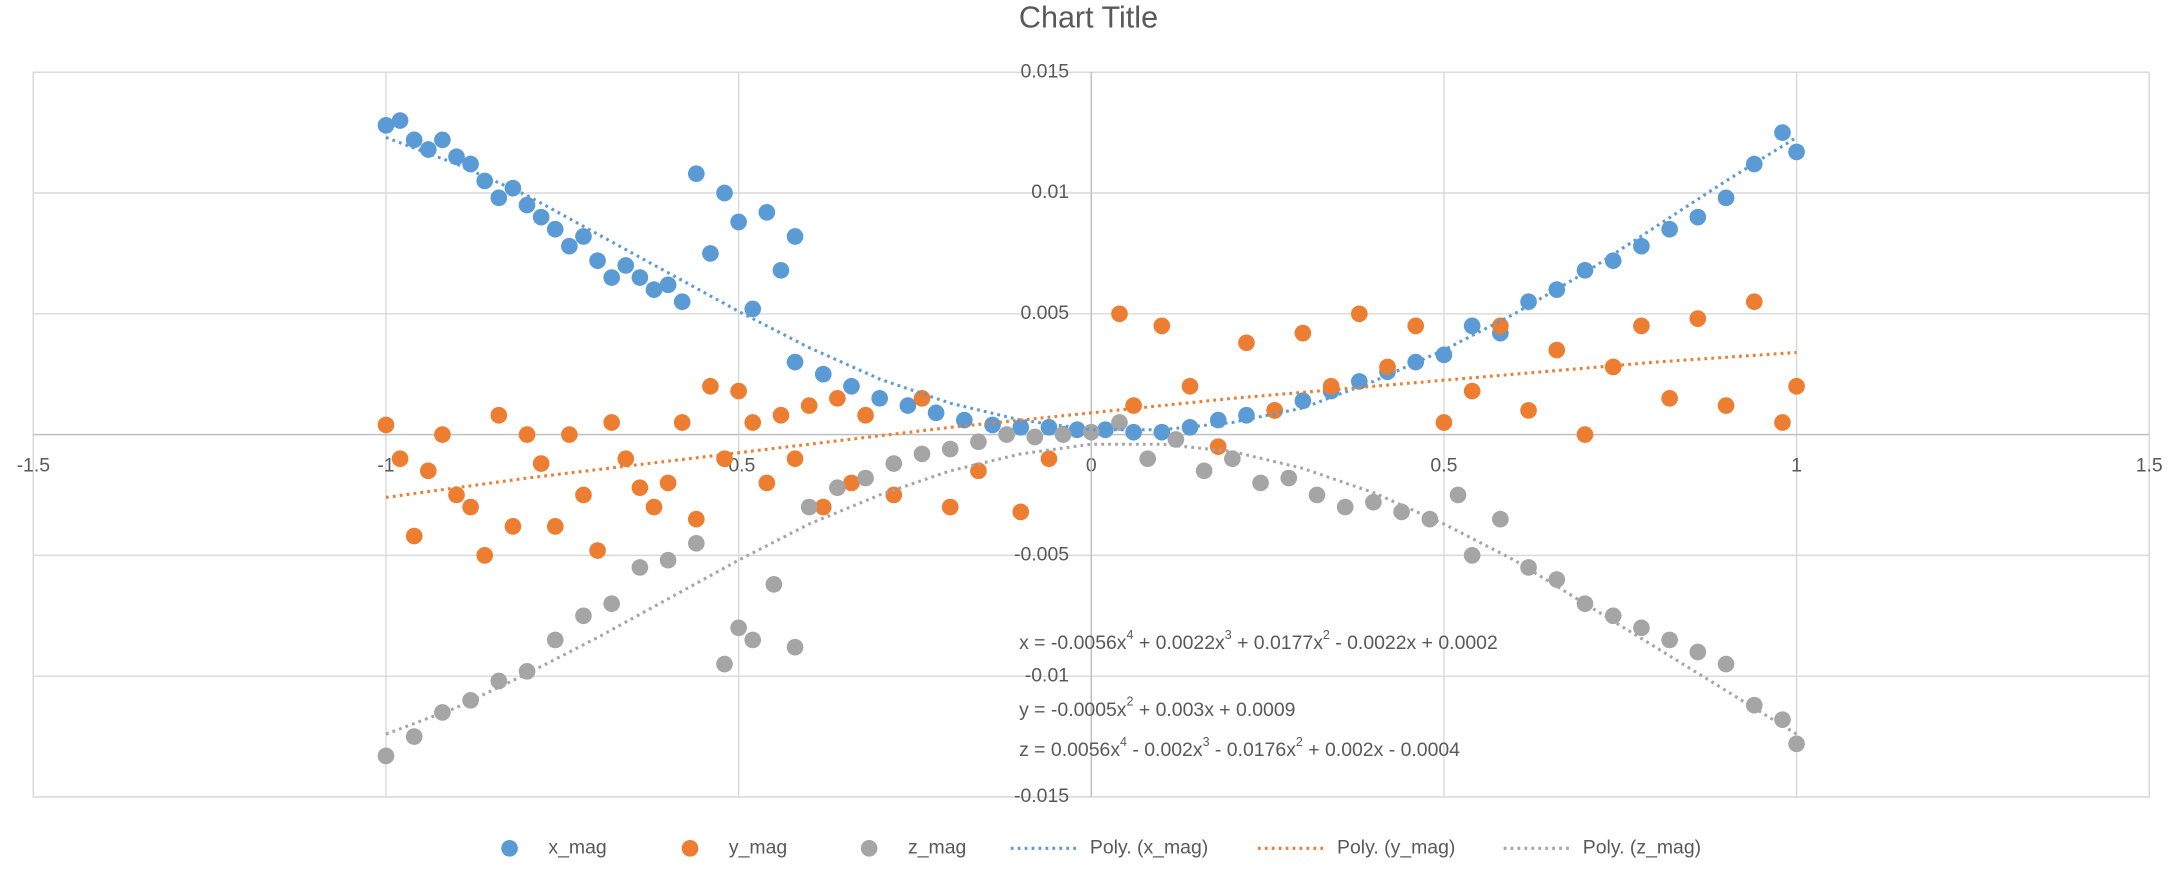 The width and height of the screenshot is (2177, 870). What do you see at coordinates (577, 847) in the screenshot?
I see `legend-label: x_mag` at bounding box center [577, 847].